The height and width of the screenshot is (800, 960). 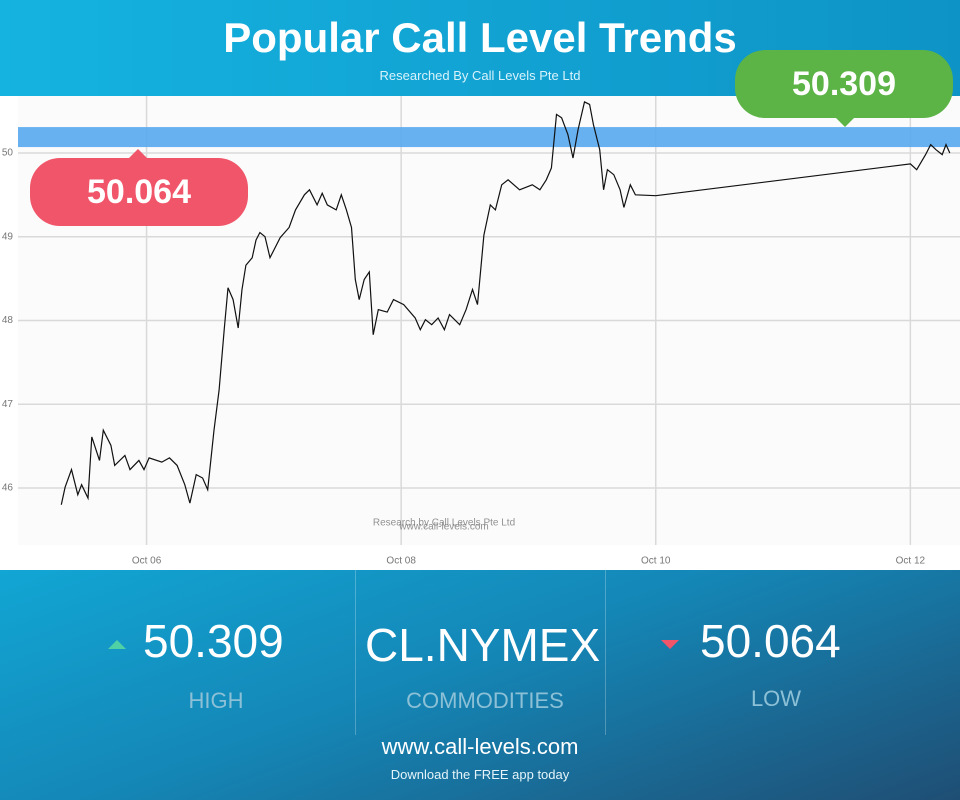 What do you see at coordinates (8, 404) in the screenshot?
I see `y-tick-label: 47` at bounding box center [8, 404].